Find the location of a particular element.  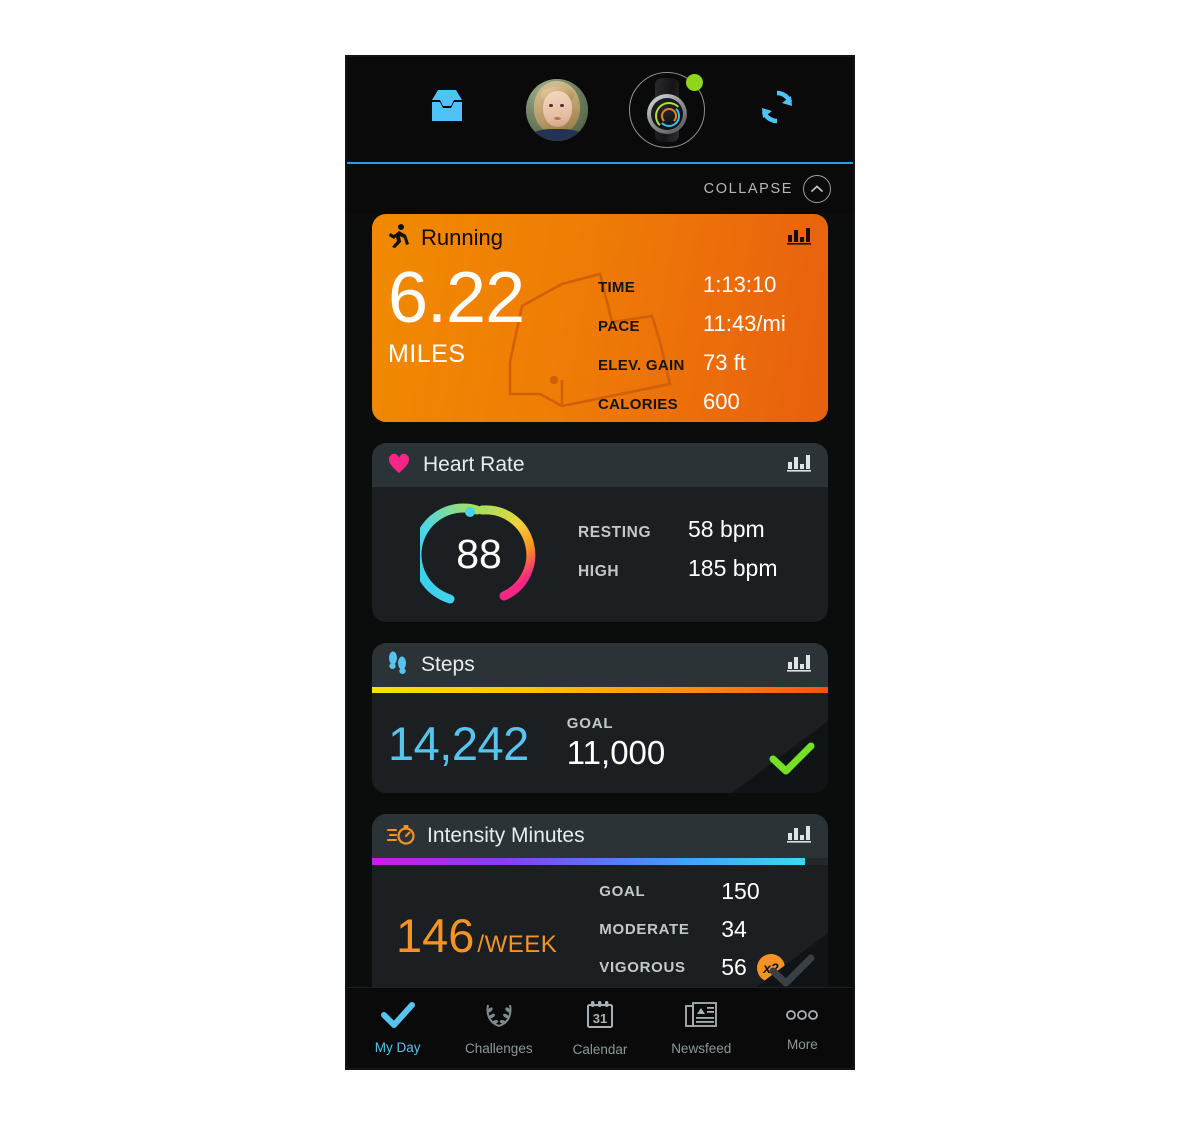

intensity-total: 146 is located at coordinates (435, 935).